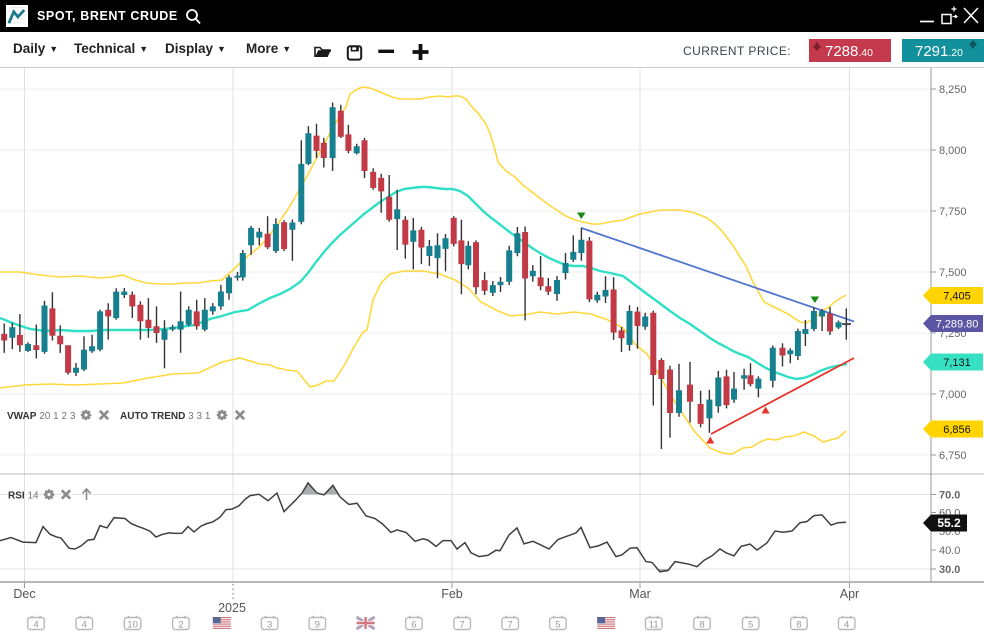 The width and height of the screenshot is (984, 634). Describe the element at coordinates (849, 594) in the screenshot. I see `svg-text: Apr` at that location.